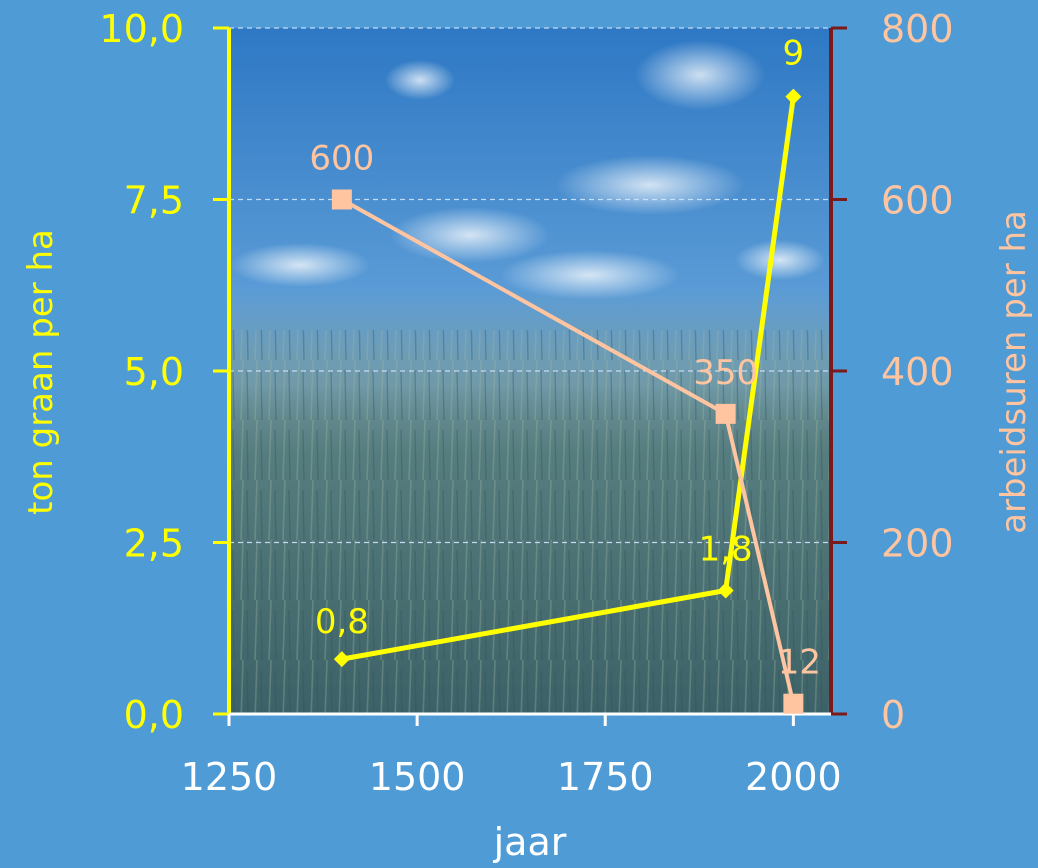 Image resolution: width=1038 pixels, height=868 pixels. What do you see at coordinates (154, 715) in the screenshot?
I see `left-axis-tick-label: 0,0` at bounding box center [154, 715].